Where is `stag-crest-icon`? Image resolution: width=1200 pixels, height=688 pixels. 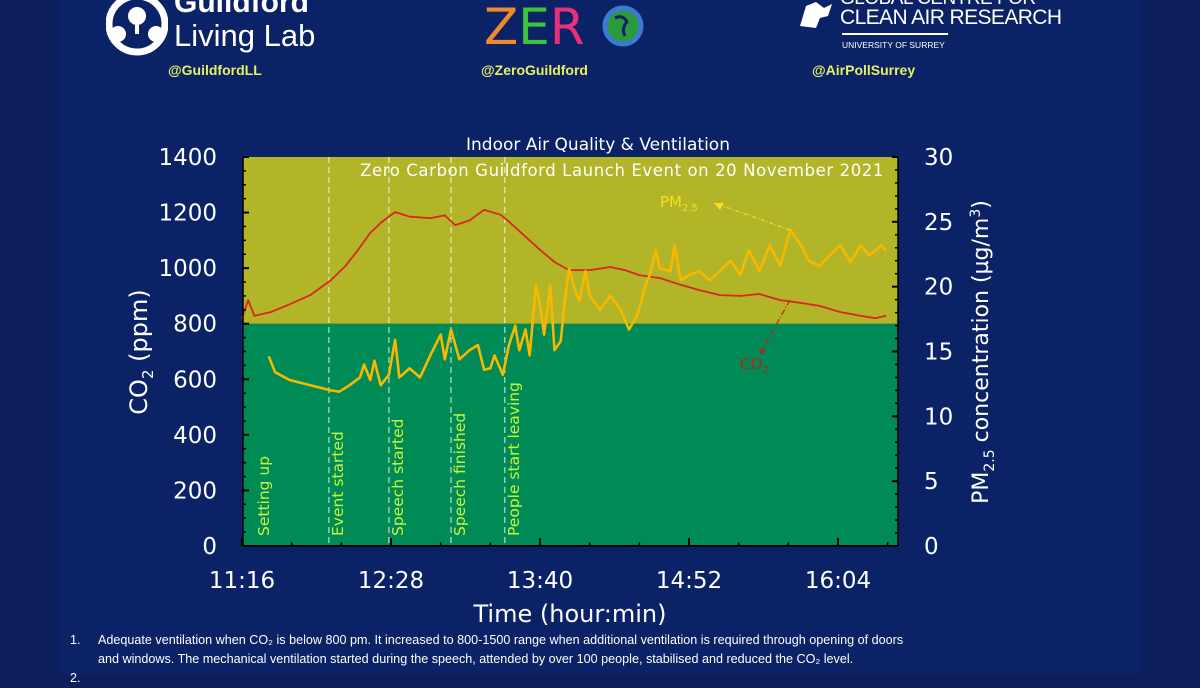
stag-crest-icon is located at coordinates (816, 15).